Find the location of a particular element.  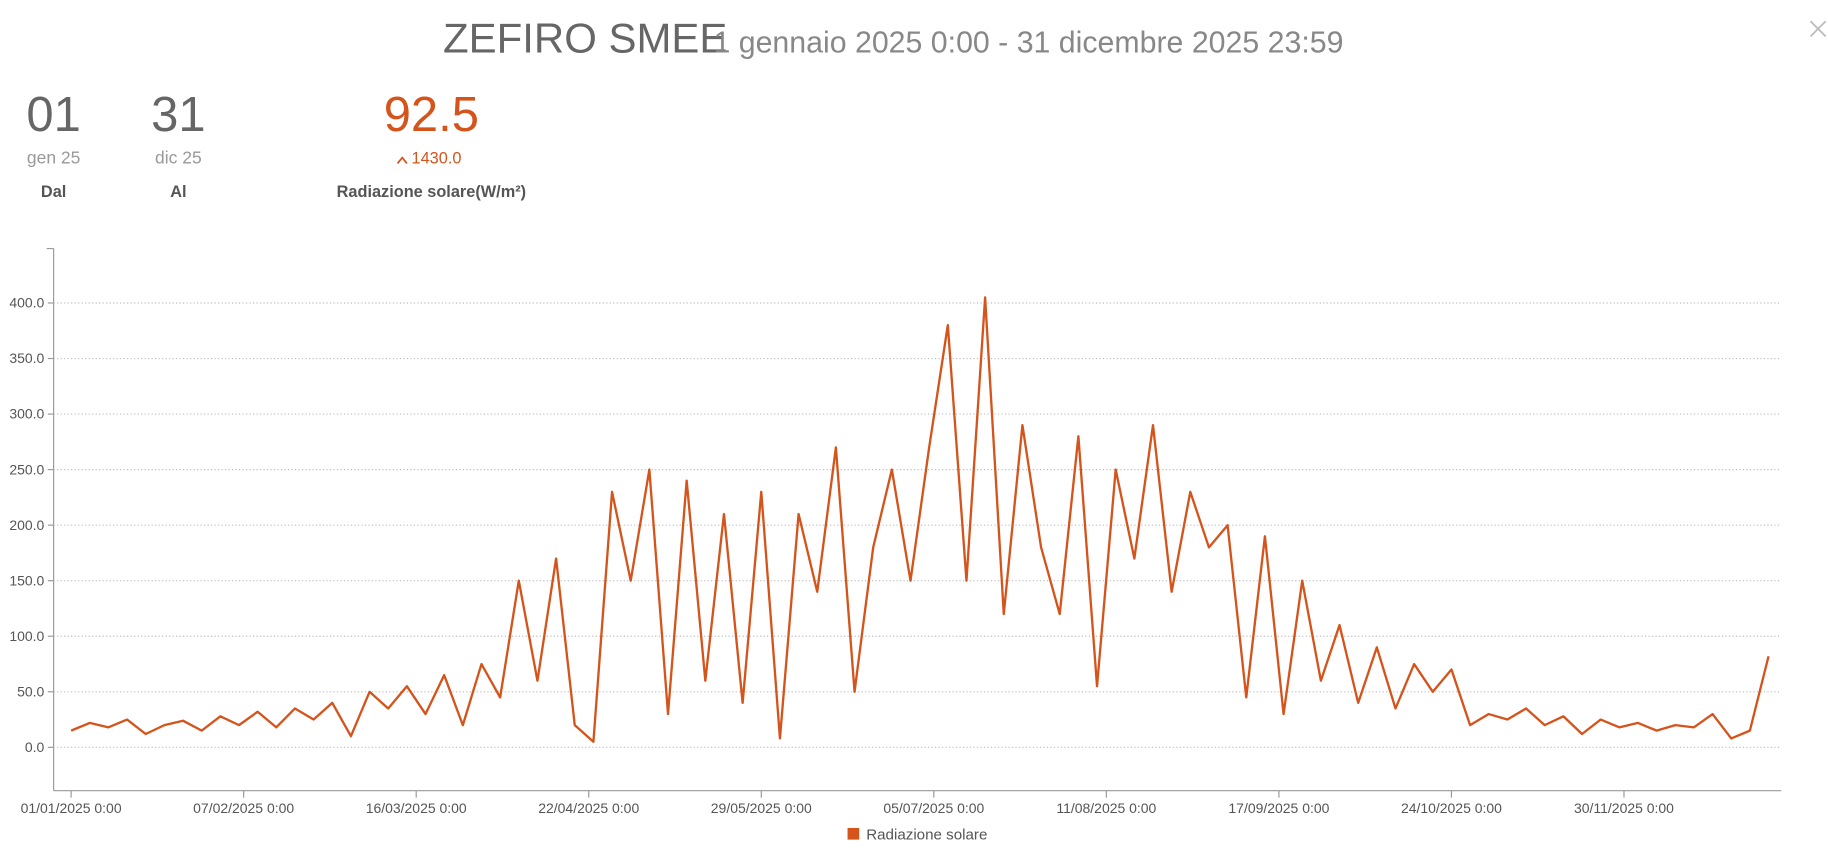

stat-label: Al is located at coordinates (178, 192).